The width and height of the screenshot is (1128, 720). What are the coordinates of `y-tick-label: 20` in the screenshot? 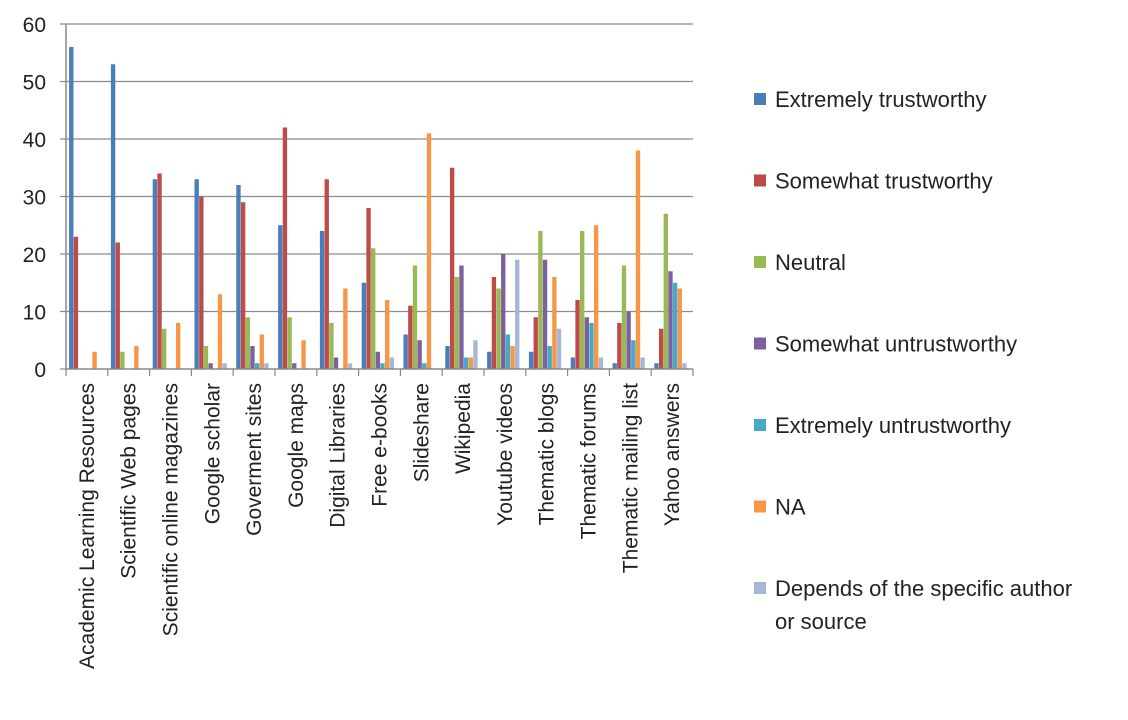 It's located at (34, 255).